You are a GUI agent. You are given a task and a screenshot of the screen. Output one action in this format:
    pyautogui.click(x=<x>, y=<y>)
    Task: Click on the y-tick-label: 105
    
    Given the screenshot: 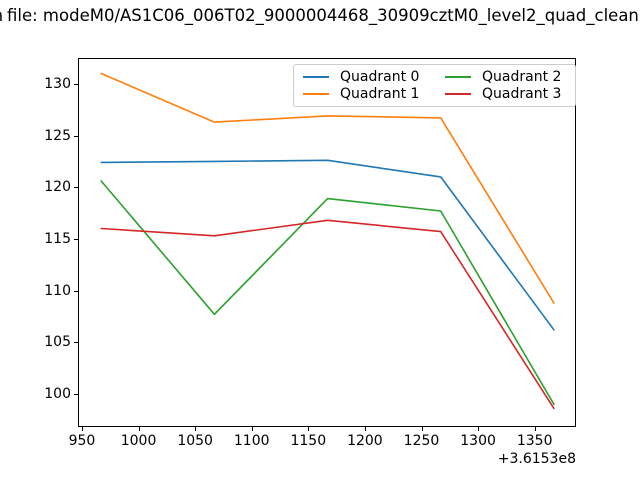 What is the action you would take?
    pyautogui.click(x=57, y=342)
    